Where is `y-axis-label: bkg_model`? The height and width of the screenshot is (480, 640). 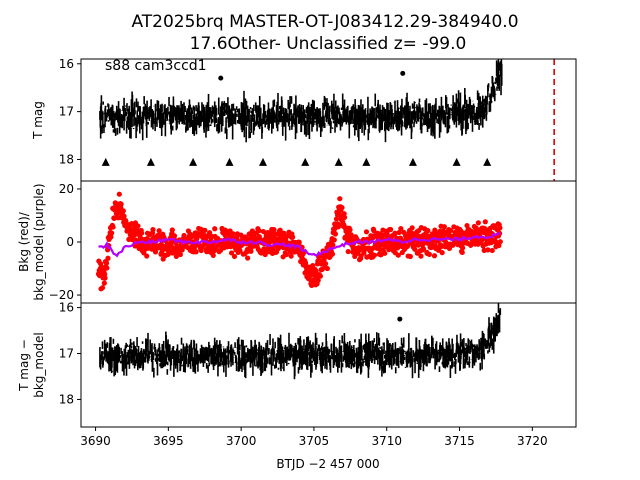
y-axis-label: bkg_model is located at coordinates (39, 365).